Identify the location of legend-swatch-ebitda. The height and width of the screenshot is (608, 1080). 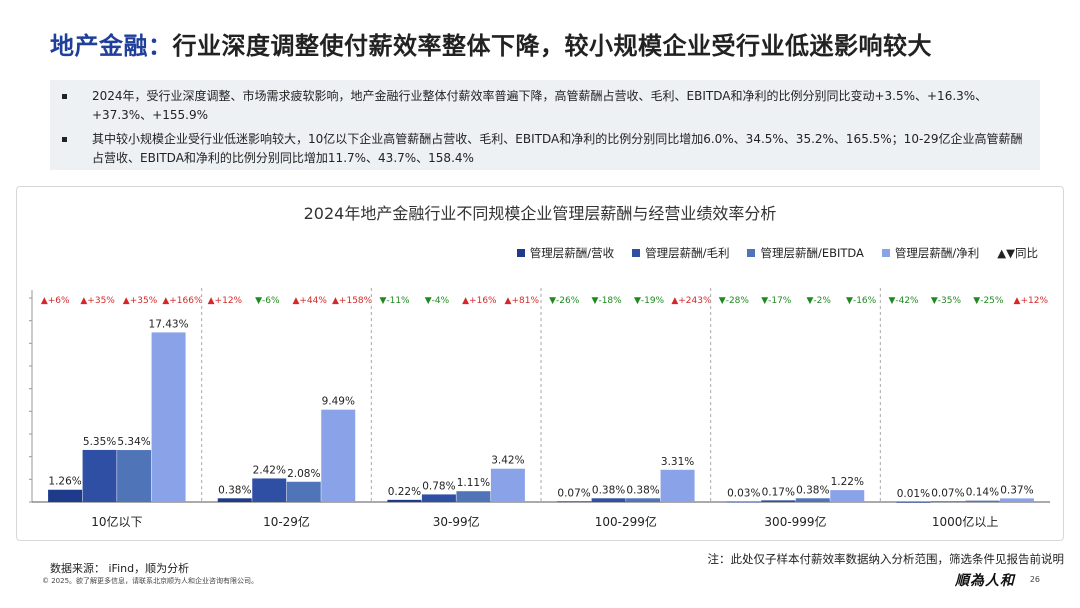
(751, 253).